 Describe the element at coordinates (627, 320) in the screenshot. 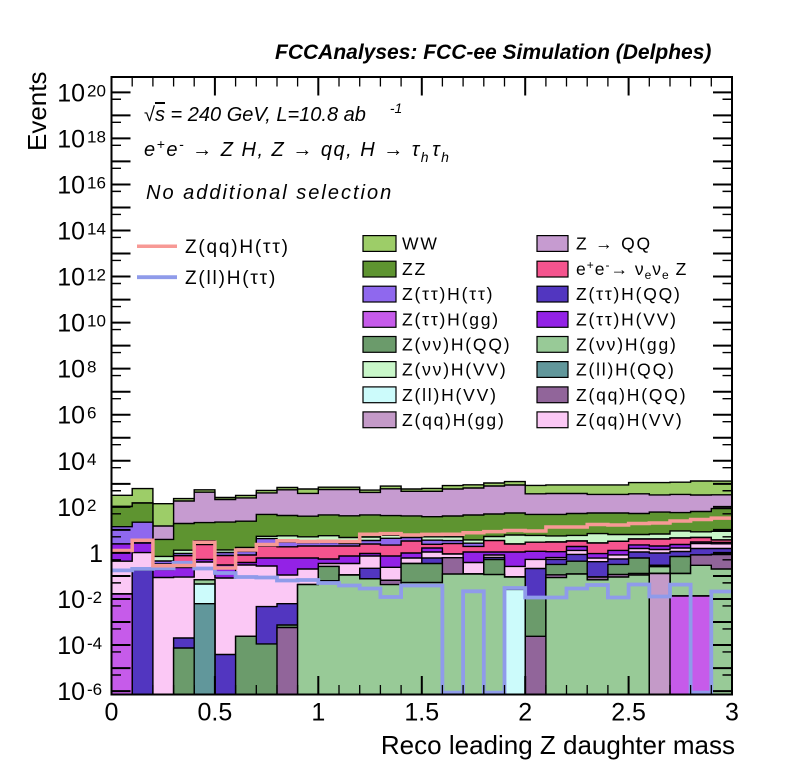

I see `svg-text: Z(ττ)H(VV)` at that location.